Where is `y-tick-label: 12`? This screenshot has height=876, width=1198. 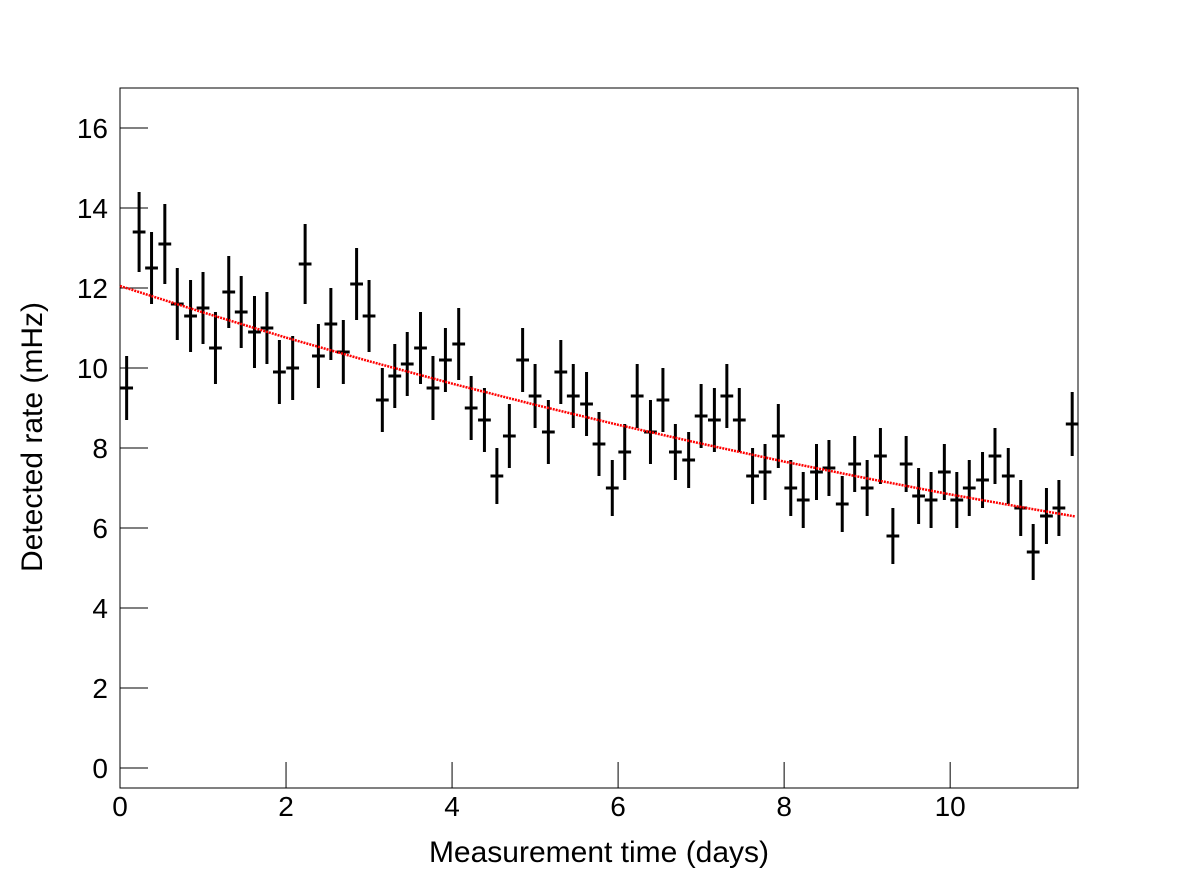 y-tick-label: 12 is located at coordinates (92, 288).